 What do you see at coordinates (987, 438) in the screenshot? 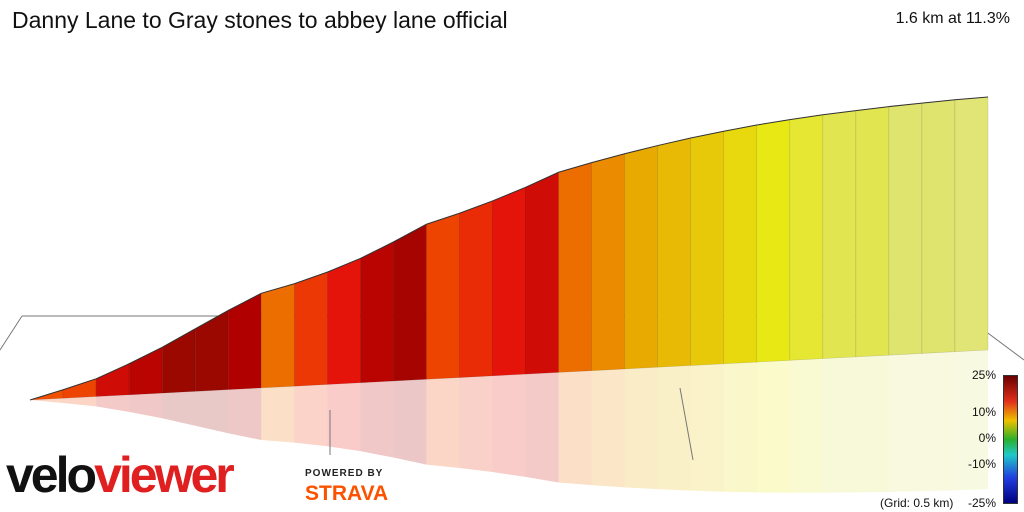
I see `legend-label-0: 0%` at bounding box center [987, 438].